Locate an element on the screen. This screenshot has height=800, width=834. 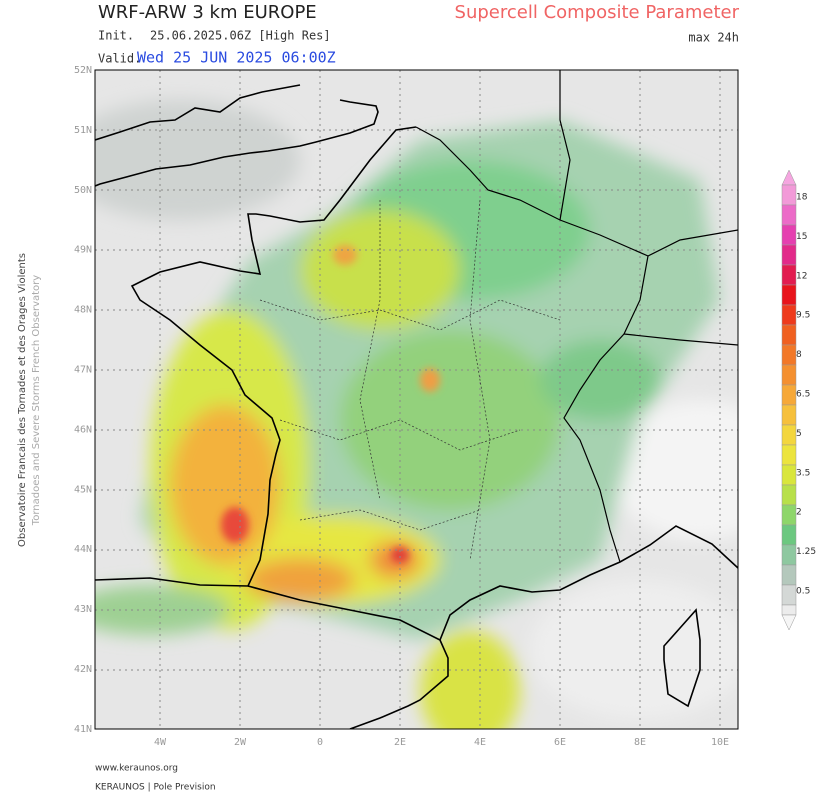
lon-label: 2W is located at coordinates (240, 742).